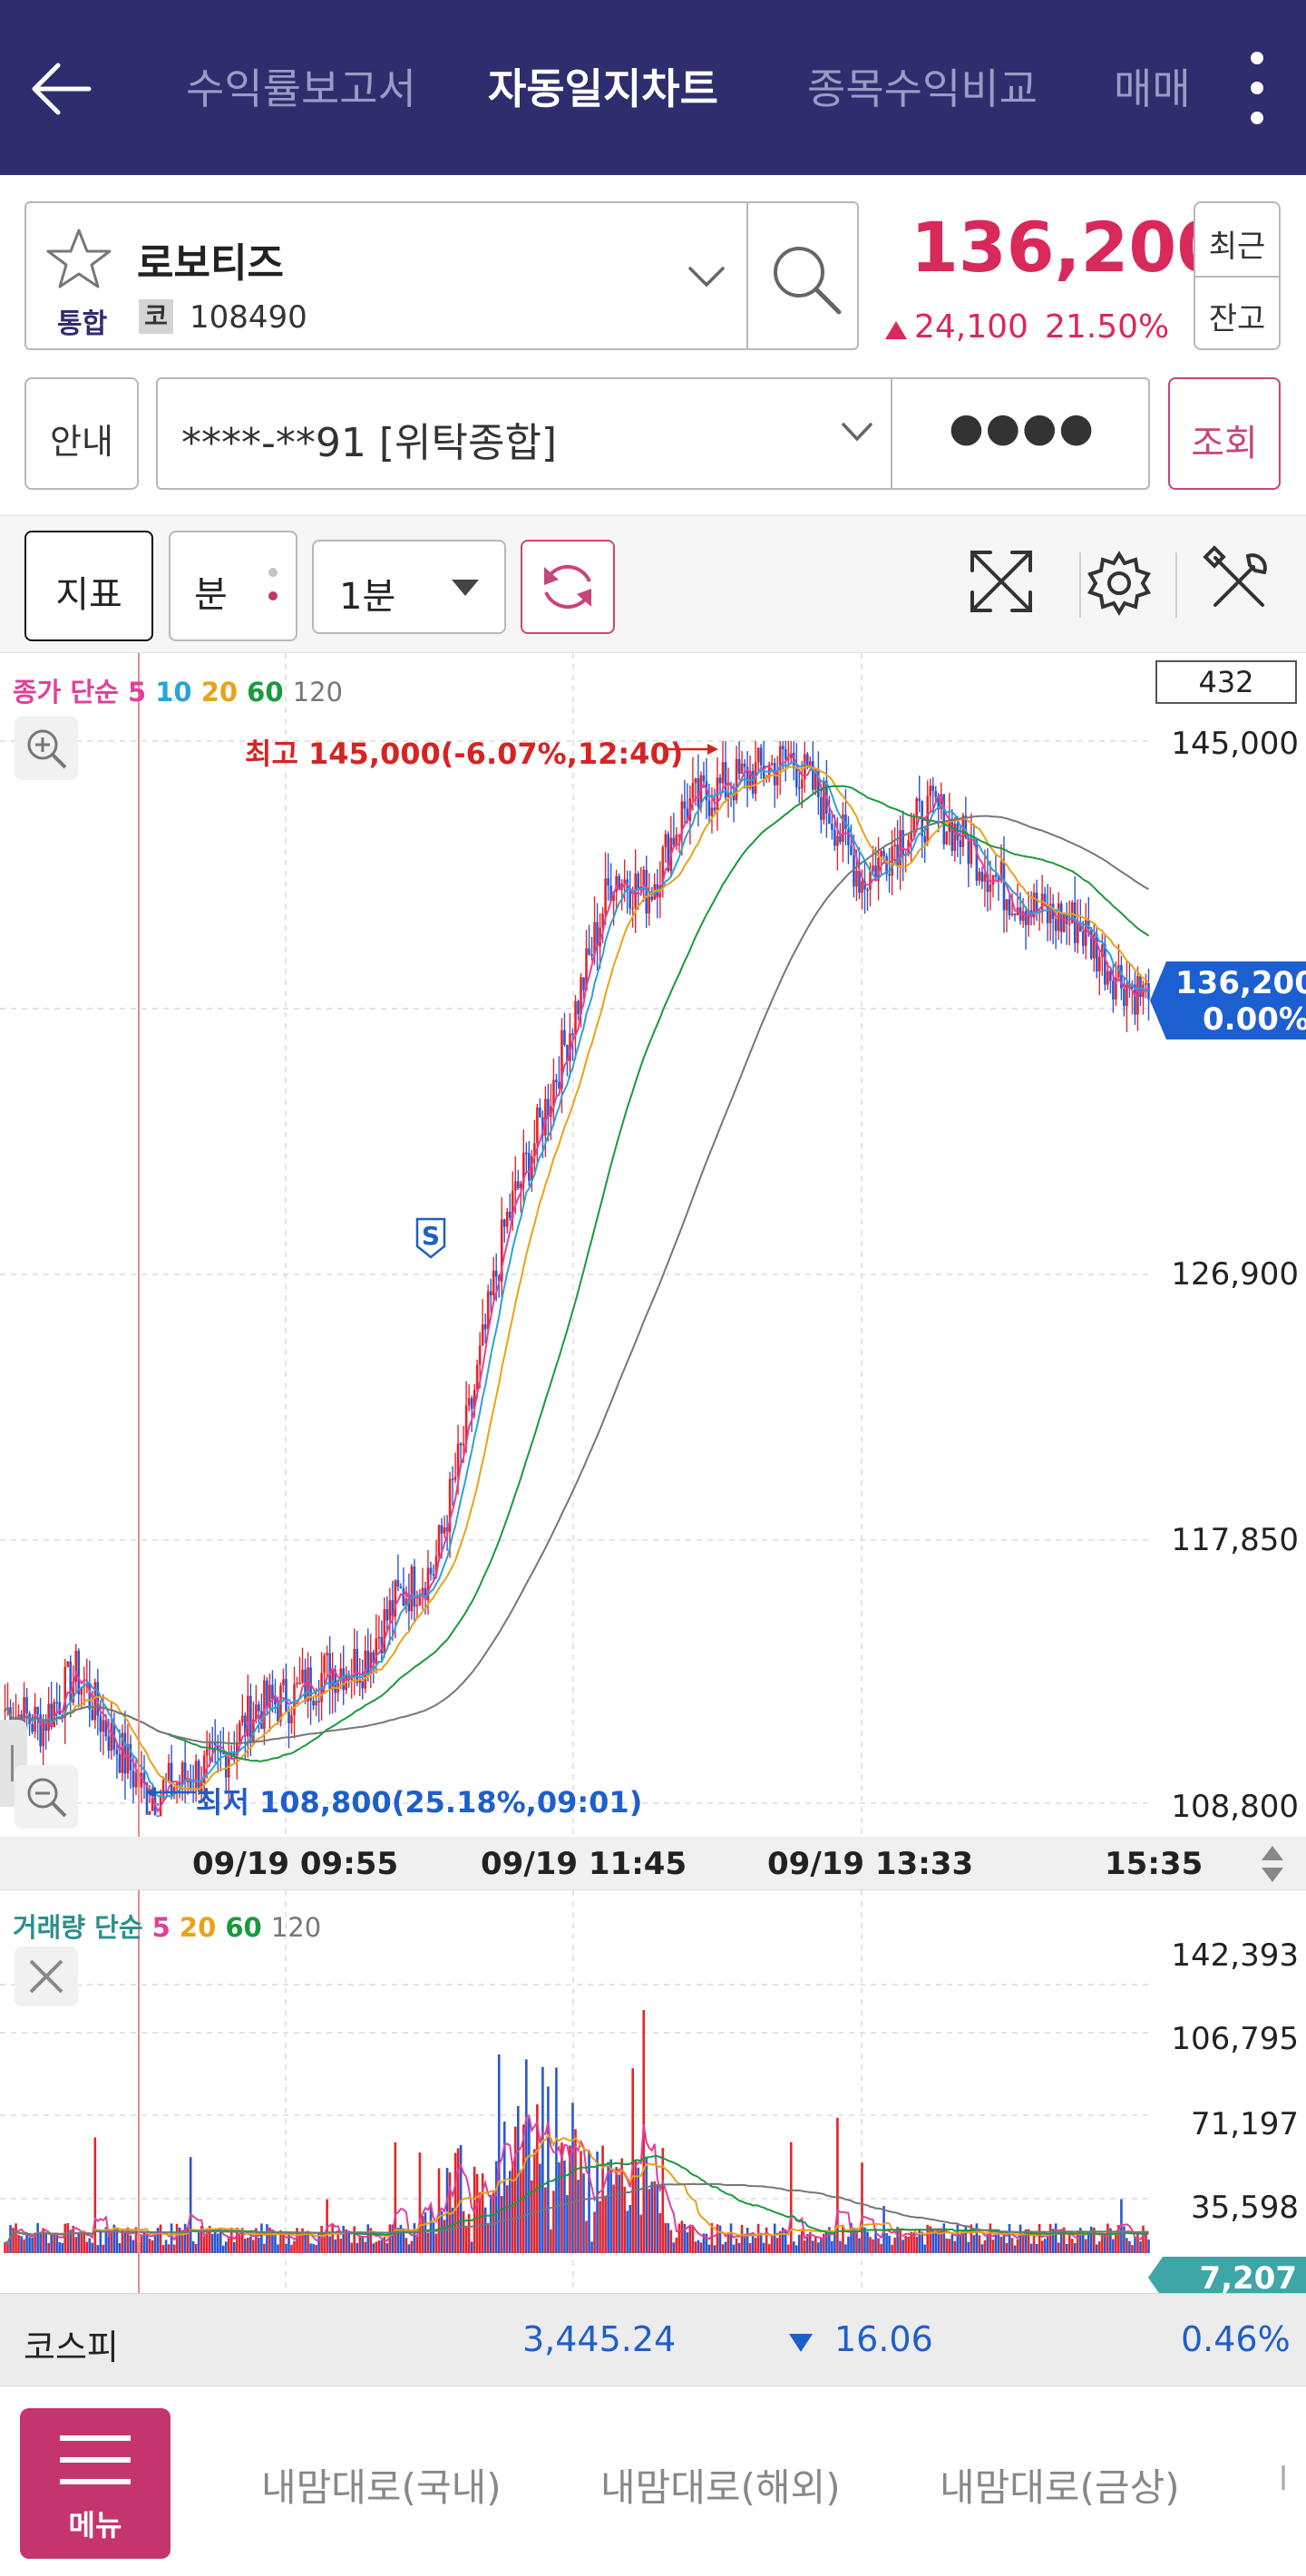 The width and height of the screenshot is (1306, 2576). What do you see at coordinates (1152, 88) in the screenshot?
I see `tab-trade: 매매` at bounding box center [1152, 88].